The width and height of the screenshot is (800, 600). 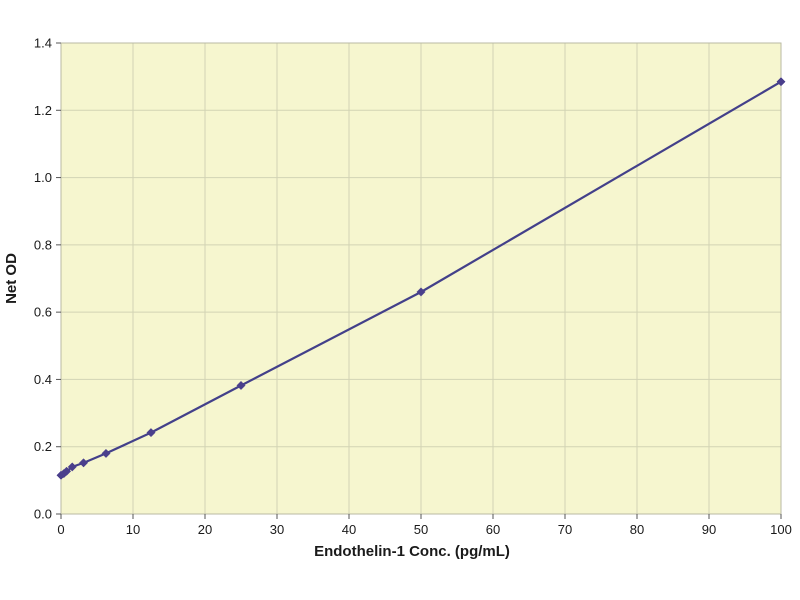 I want to click on y-tick-label: 0.0, so click(x=43, y=514).